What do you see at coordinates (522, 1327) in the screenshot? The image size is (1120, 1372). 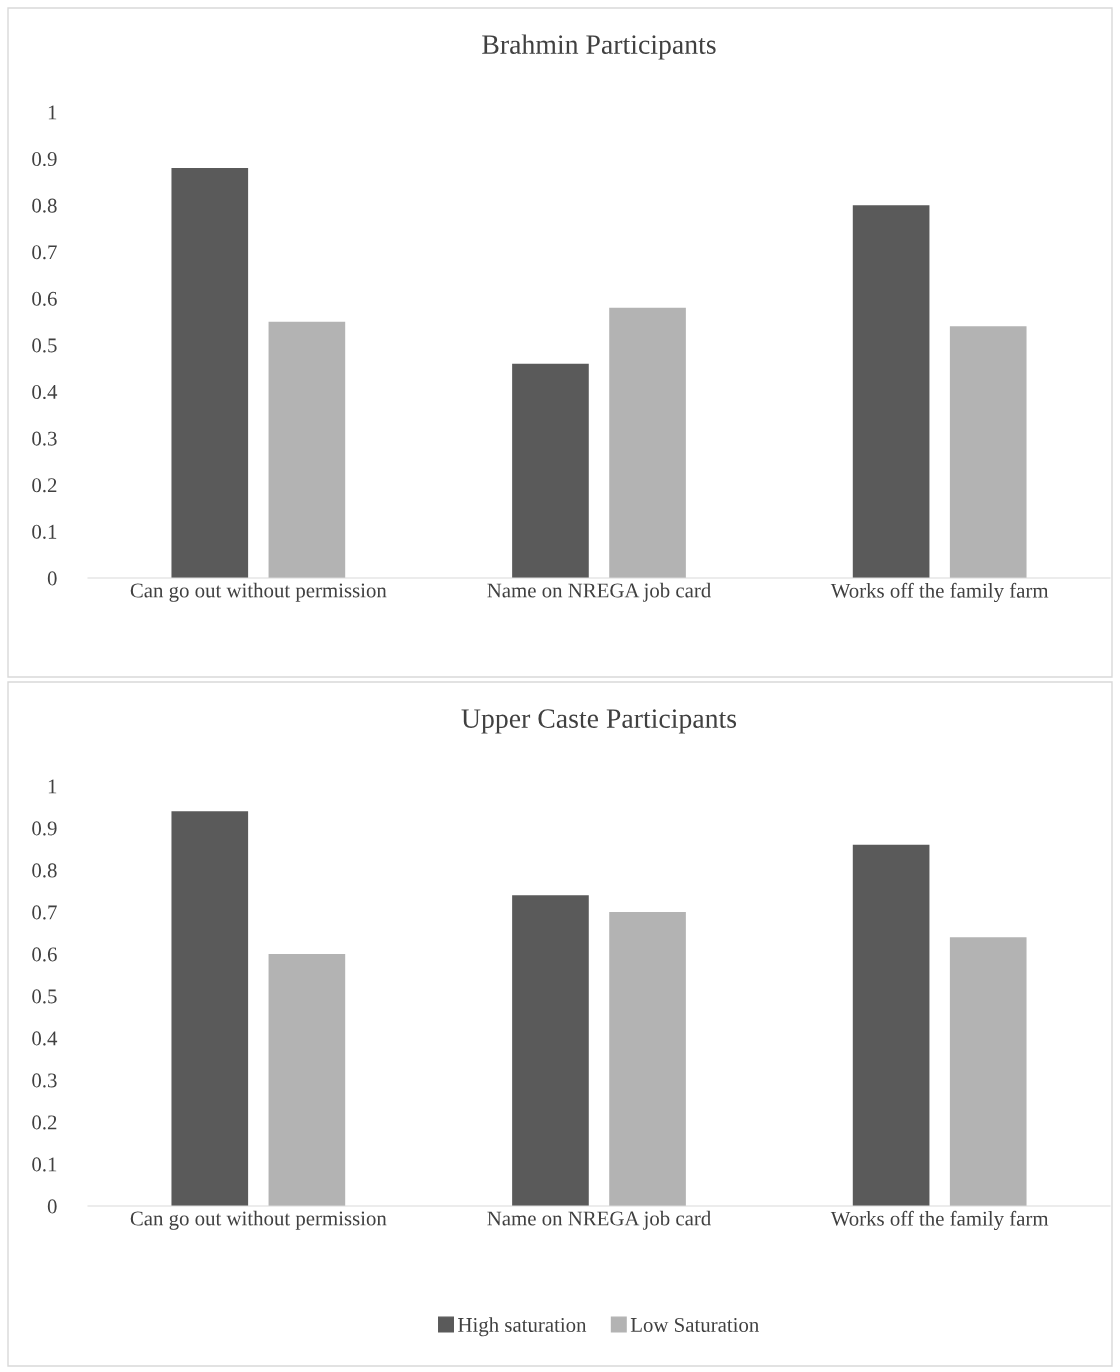 I see `legend-label: High saturation` at bounding box center [522, 1327].